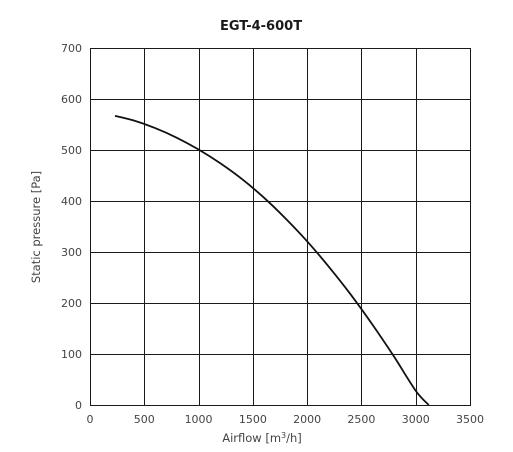  Describe the element at coordinates (78, 405) in the screenshot. I see `y-tick-label: 0` at that location.